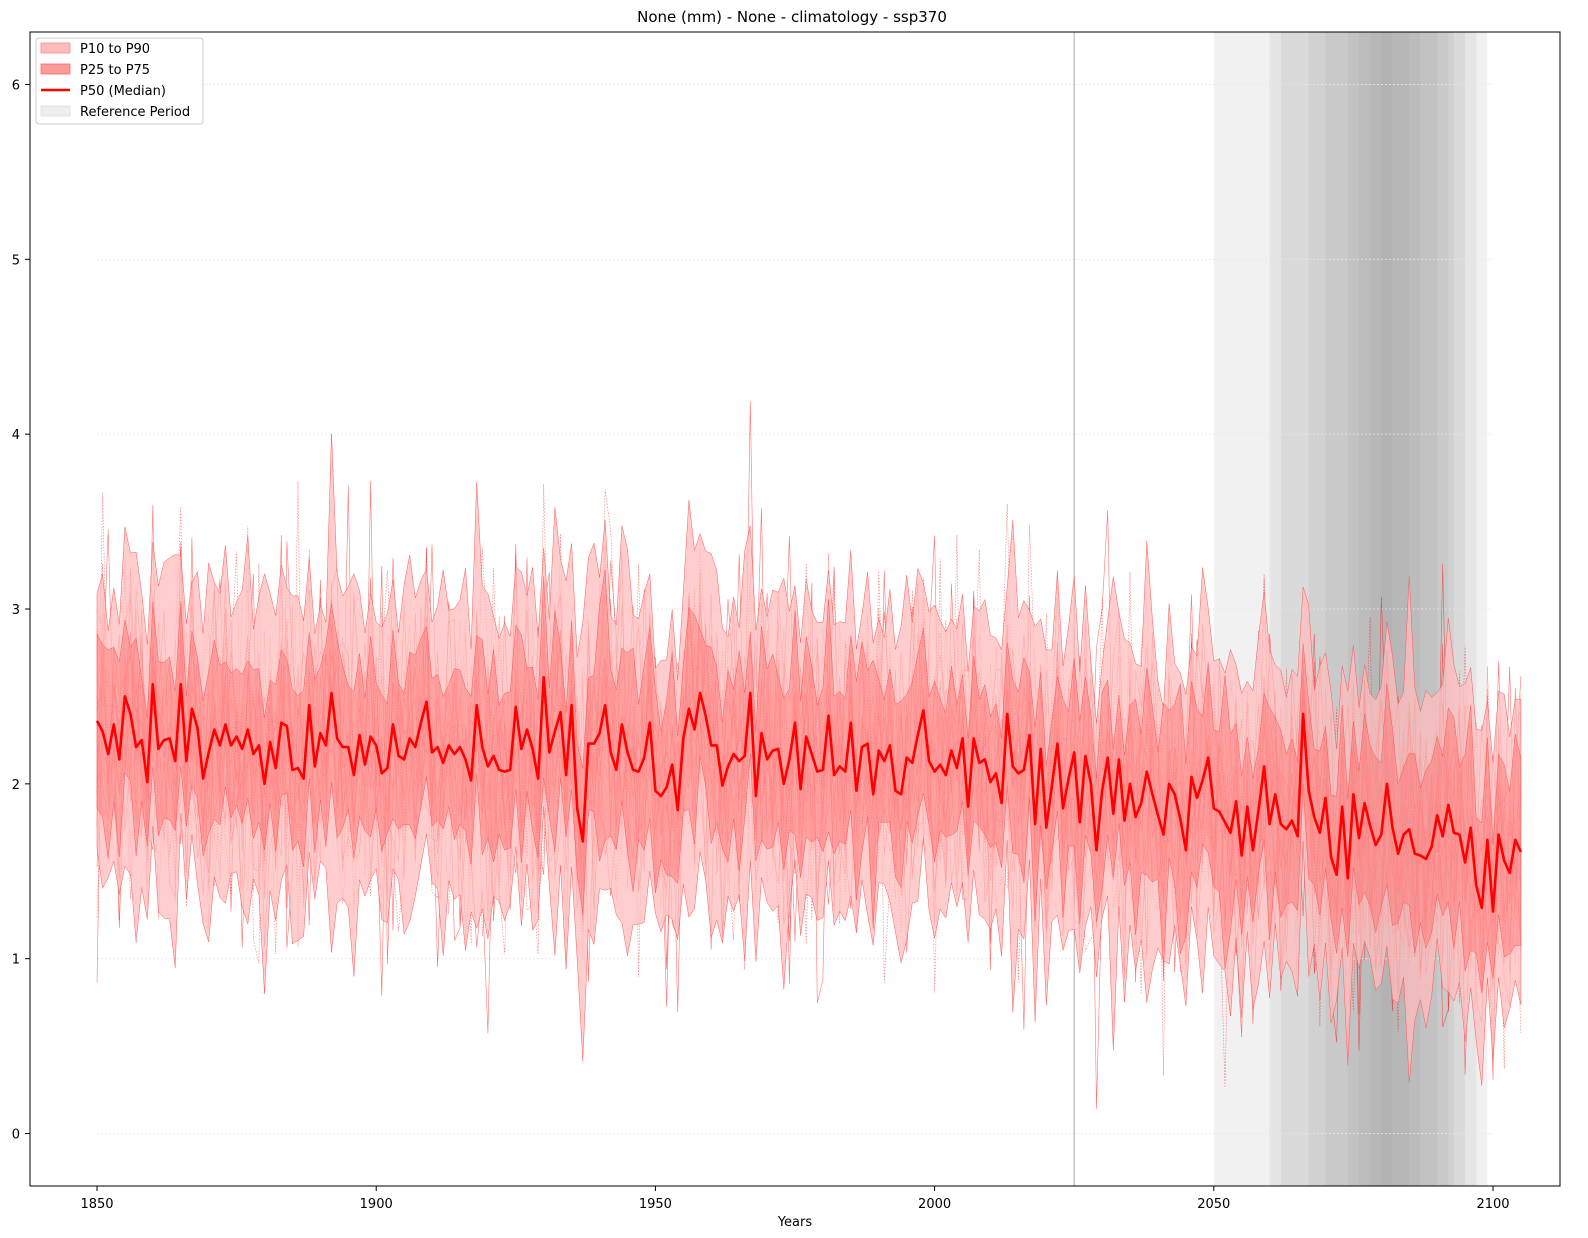 This screenshot has height=1238, width=1588. What do you see at coordinates (16, 610) in the screenshot?
I see `y-tick-label: 3` at bounding box center [16, 610].